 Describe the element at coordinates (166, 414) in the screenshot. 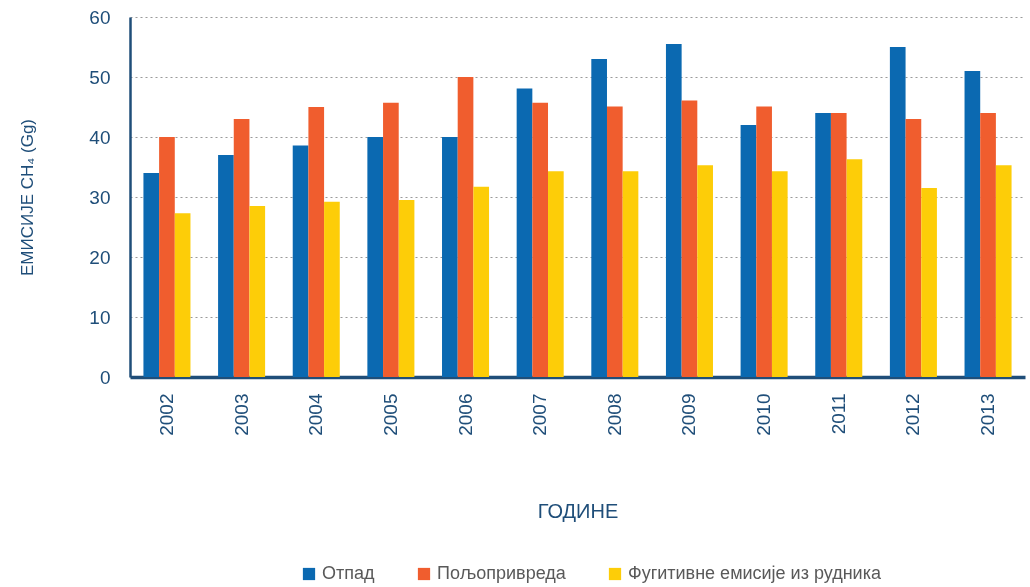

I see `x-tick-label: 2002` at that location.